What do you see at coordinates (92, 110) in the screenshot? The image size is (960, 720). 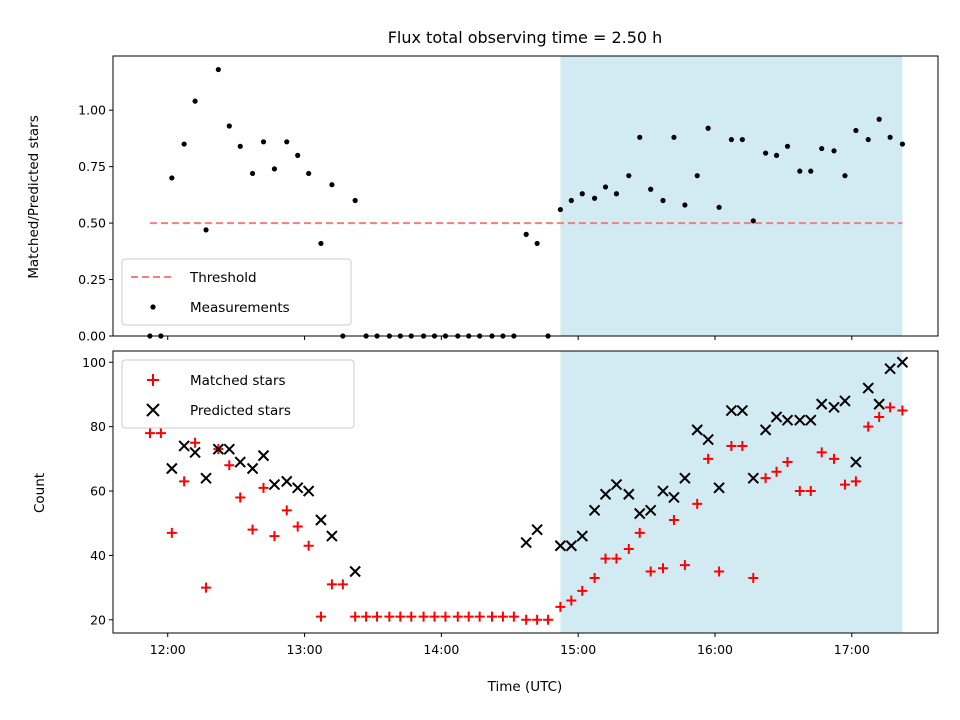 I see `top-y-tick-label: 1.00` at bounding box center [92, 110].